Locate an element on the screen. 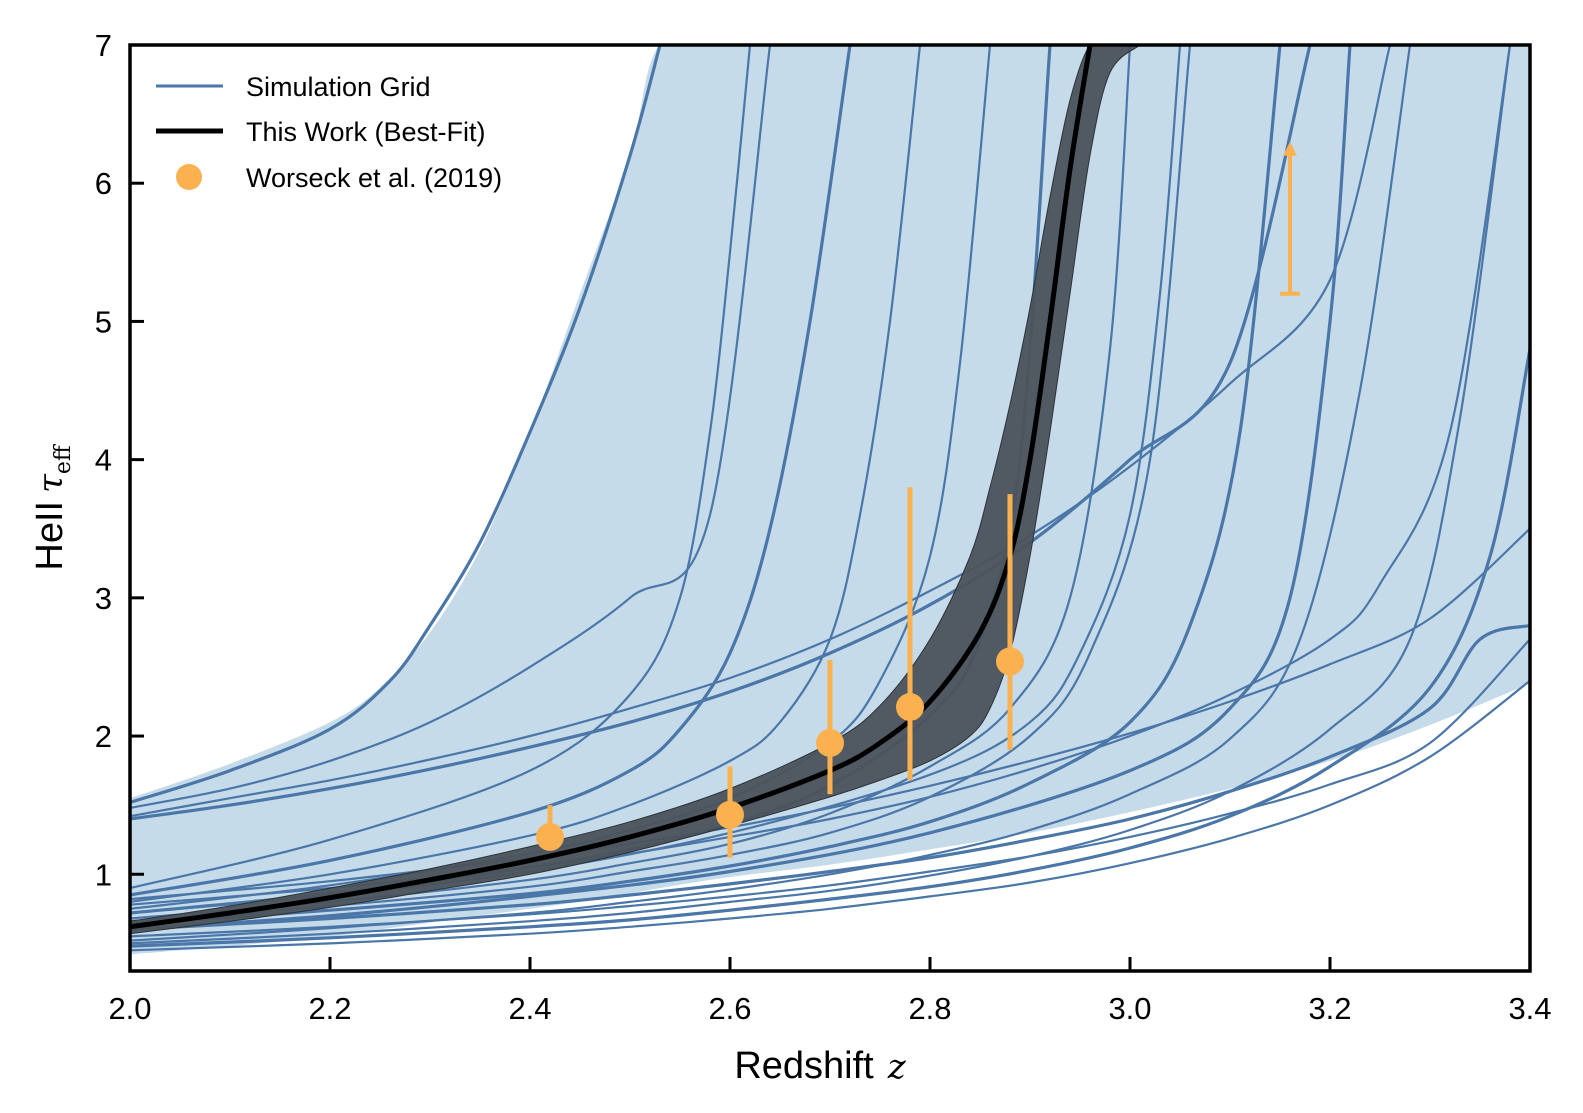 Image resolution: width=1583 pixels, height=1113 pixels. legend-label-worseck: Worseck et al. (2019) is located at coordinates (374, 178).